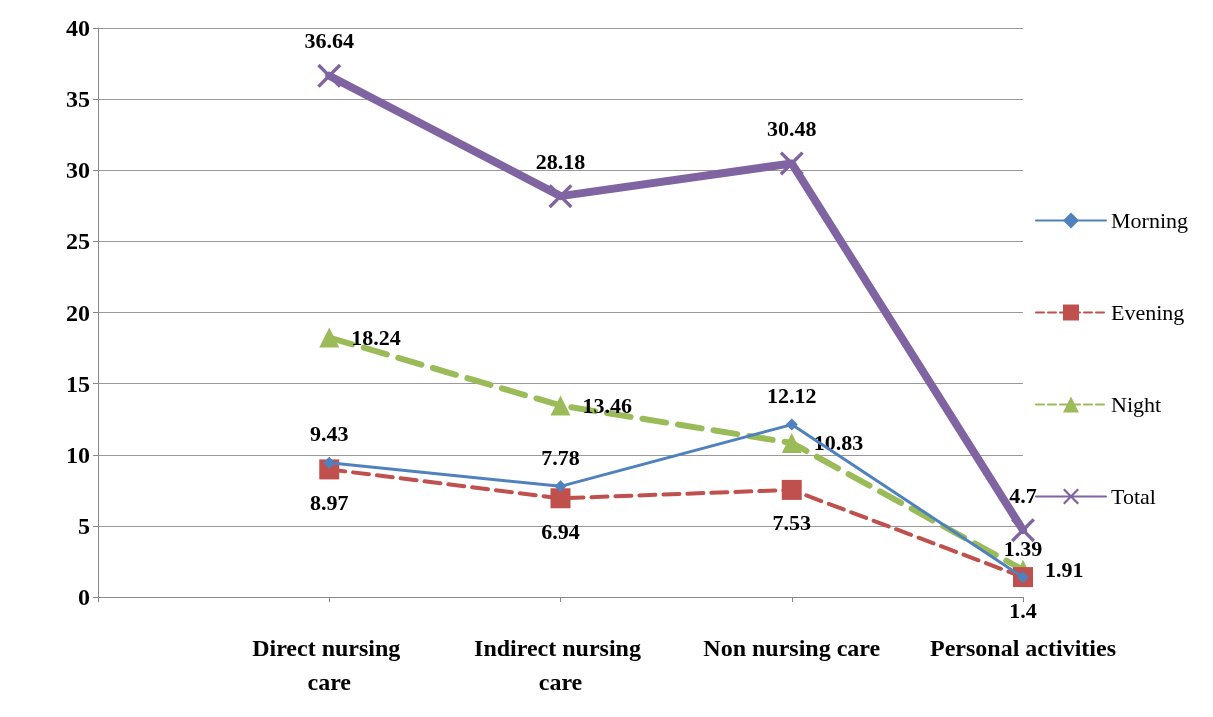 This screenshot has width=1213, height=717. Describe the element at coordinates (792, 128) in the screenshot. I see `data-label: 30.48` at that location.